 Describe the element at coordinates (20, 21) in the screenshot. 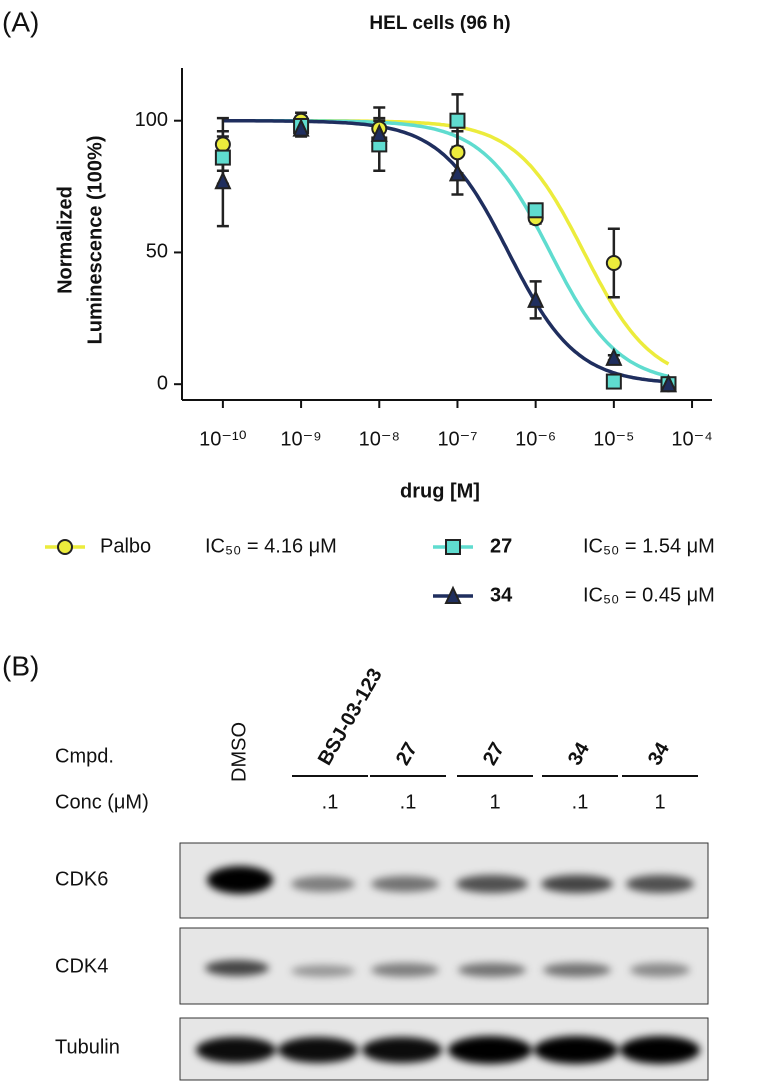

I see `panel-label: (A)` at that location.